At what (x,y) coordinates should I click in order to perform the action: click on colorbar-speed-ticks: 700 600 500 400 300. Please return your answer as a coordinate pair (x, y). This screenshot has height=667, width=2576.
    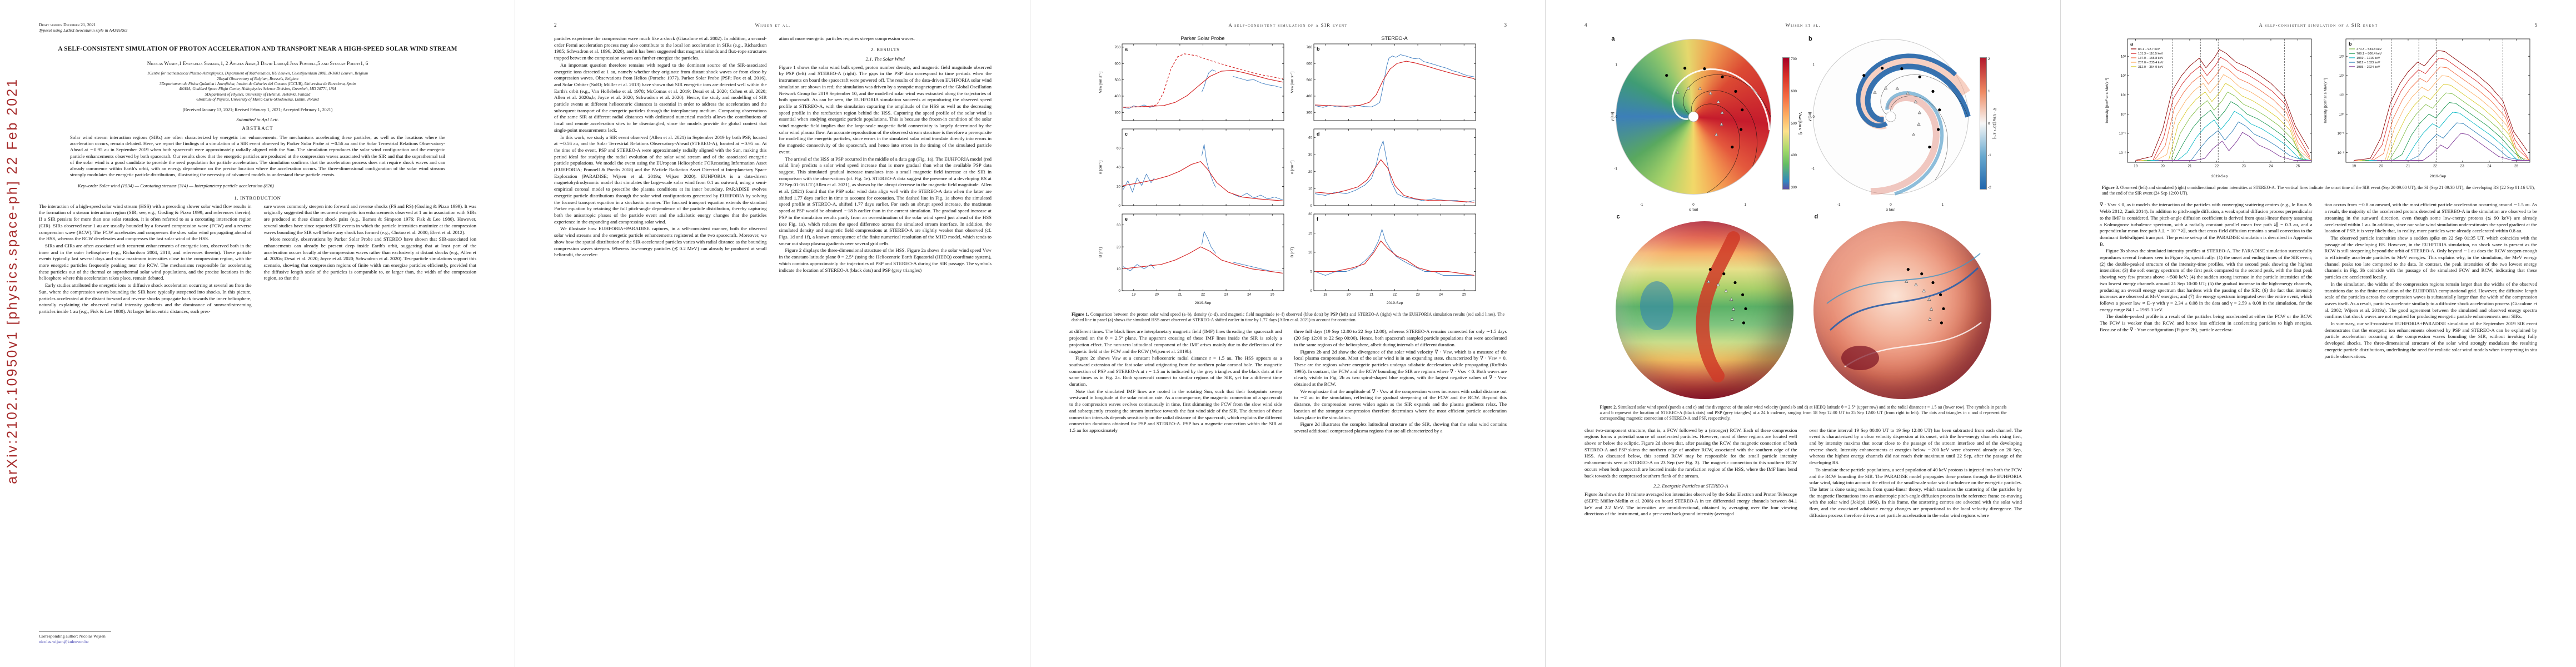
    Looking at the image, I should click on (1793, 123).